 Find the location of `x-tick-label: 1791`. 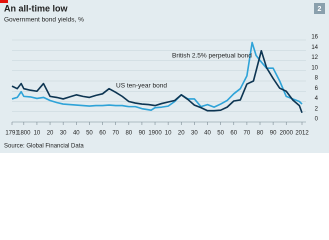

x-tick-label: 1791 is located at coordinates (12, 134).